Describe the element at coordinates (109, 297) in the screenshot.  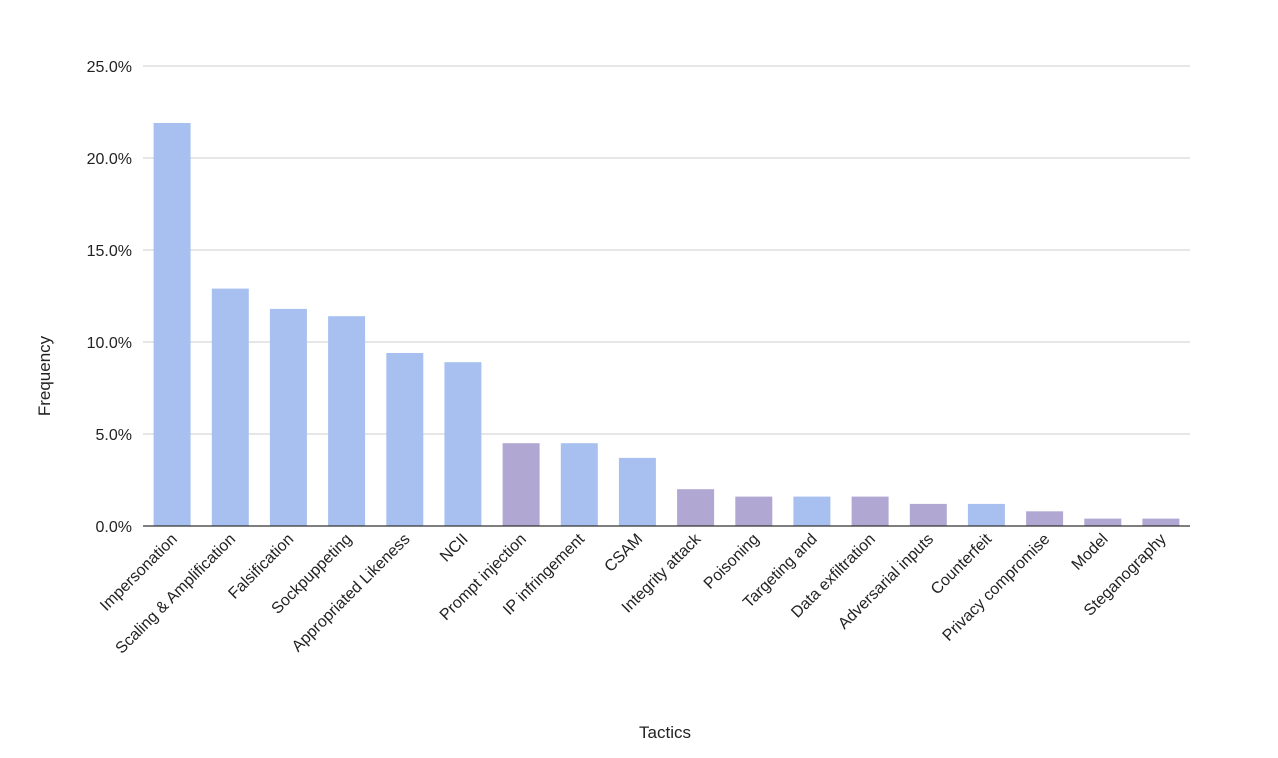
I see `y-axis-ticks: 0.0% 5.0% 10.0% 15.0% 20.0% 25.0%` at that location.